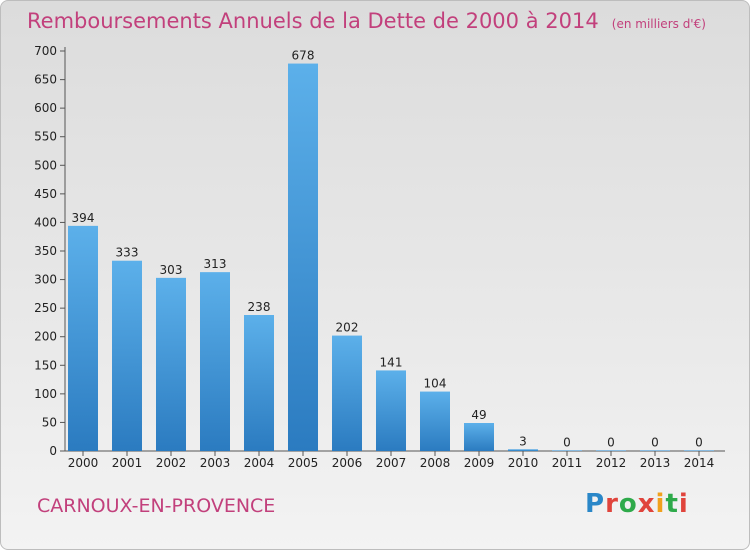 The height and width of the screenshot is (550, 750). I want to click on data-label: 49, so click(478, 415).